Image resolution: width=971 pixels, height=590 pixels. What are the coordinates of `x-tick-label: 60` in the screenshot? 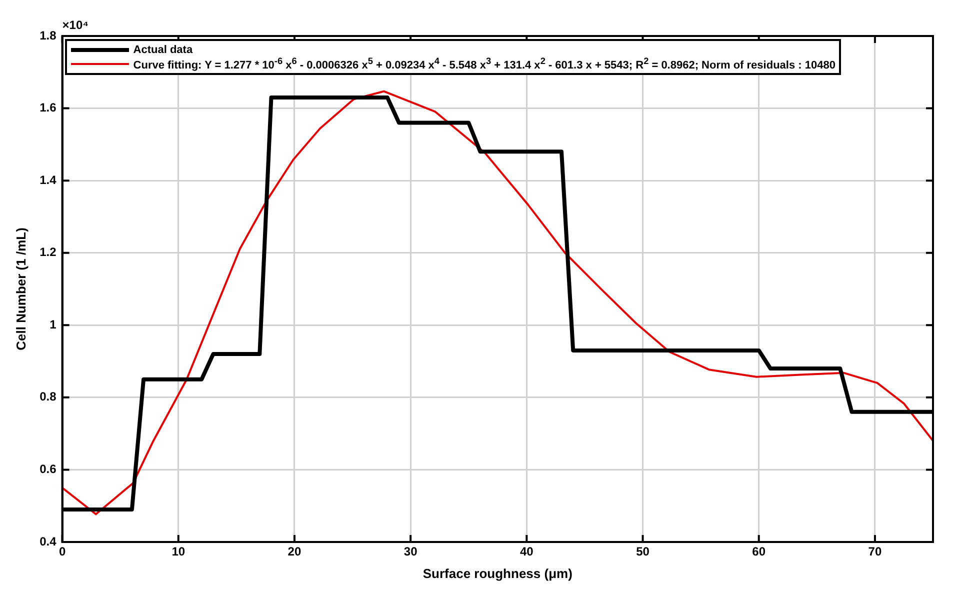 It's located at (759, 551).